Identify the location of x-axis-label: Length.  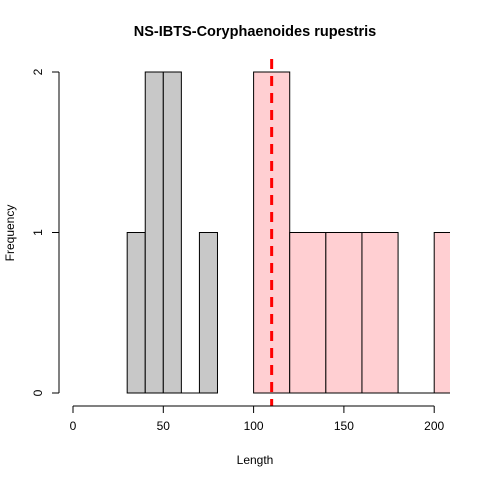
(255, 460).